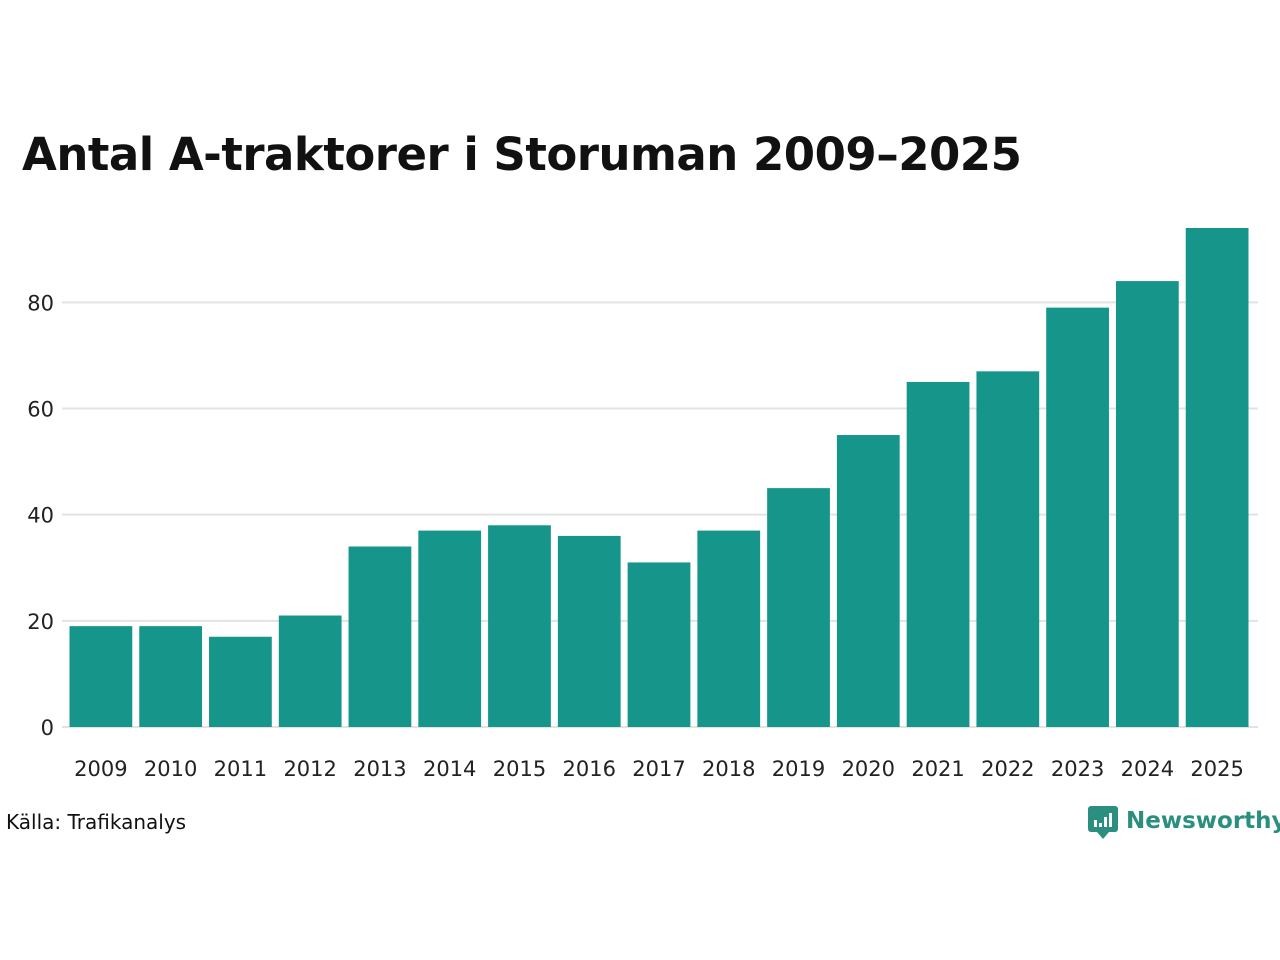  I want to click on x-tick-label: 2014, so click(449, 769).